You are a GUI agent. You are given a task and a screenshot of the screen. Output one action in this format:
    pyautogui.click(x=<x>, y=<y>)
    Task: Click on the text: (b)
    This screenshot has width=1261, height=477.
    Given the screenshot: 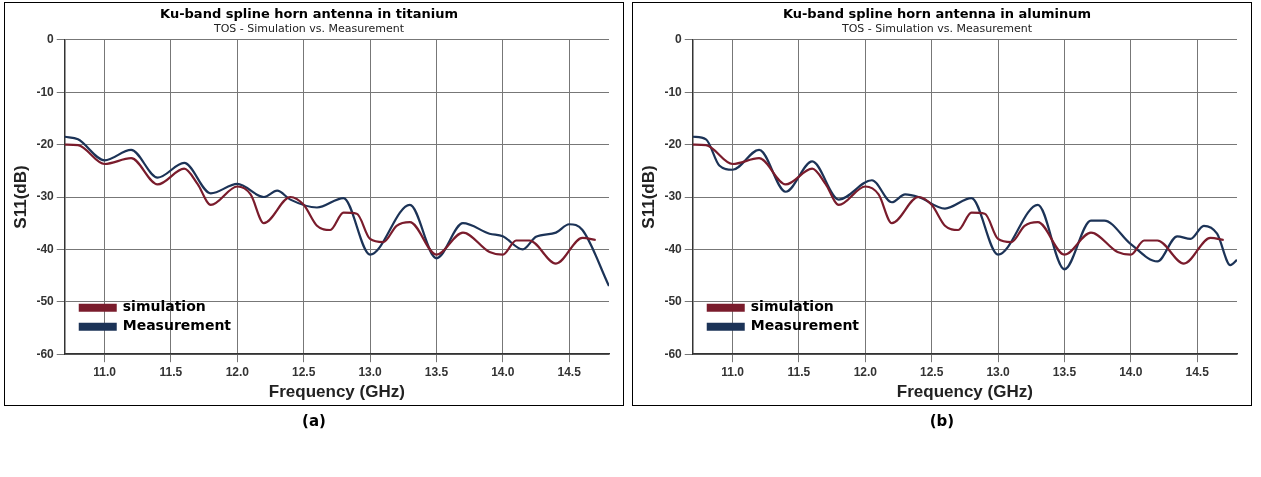 What is the action you would take?
    pyautogui.click(x=942, y=421)
    